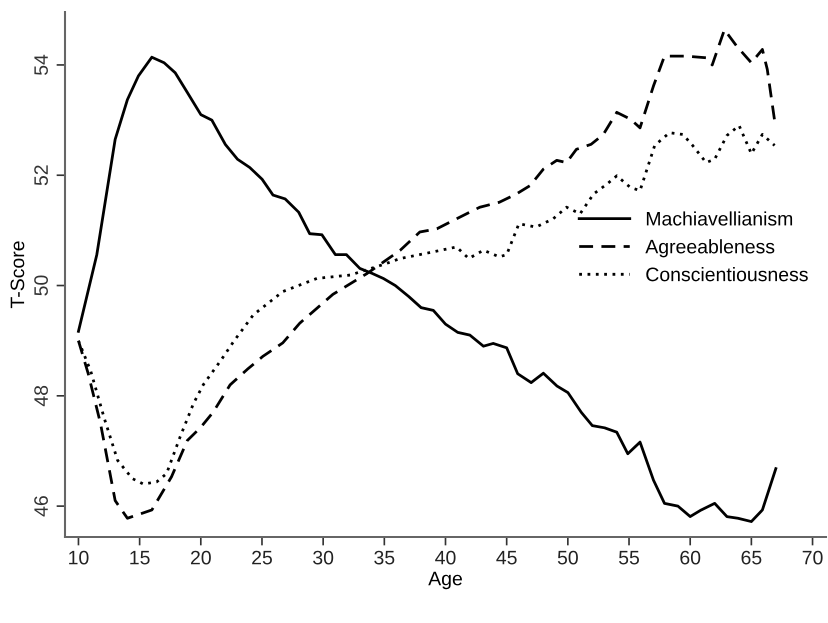 The image size is (828, 623). Describe the element at coordinates (17, 274) in the screenshot. I see `y-axis-title: T-Score` at that location.